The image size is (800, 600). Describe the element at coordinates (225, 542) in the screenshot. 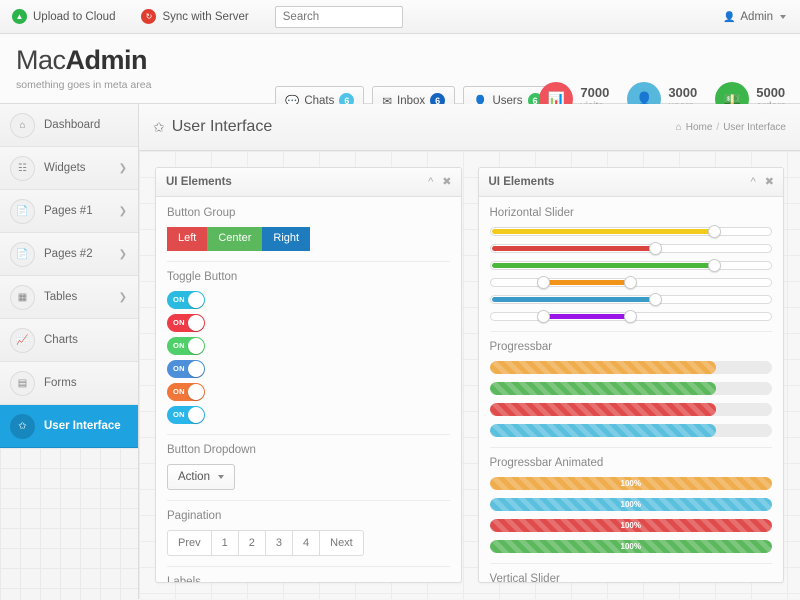

I see `page-1: 1` at that location.